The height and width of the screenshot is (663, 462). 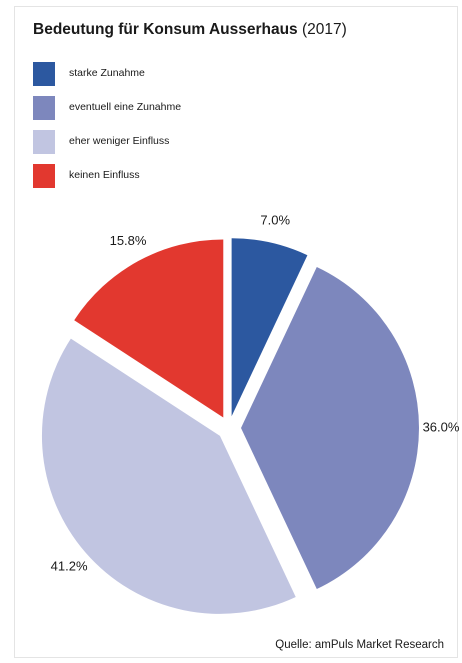 What do you see at coordinates (128, 240) in the screenshot?
I see `pie-label-keinen-einfluss: 15.8%` at bounding box center [128, 240].